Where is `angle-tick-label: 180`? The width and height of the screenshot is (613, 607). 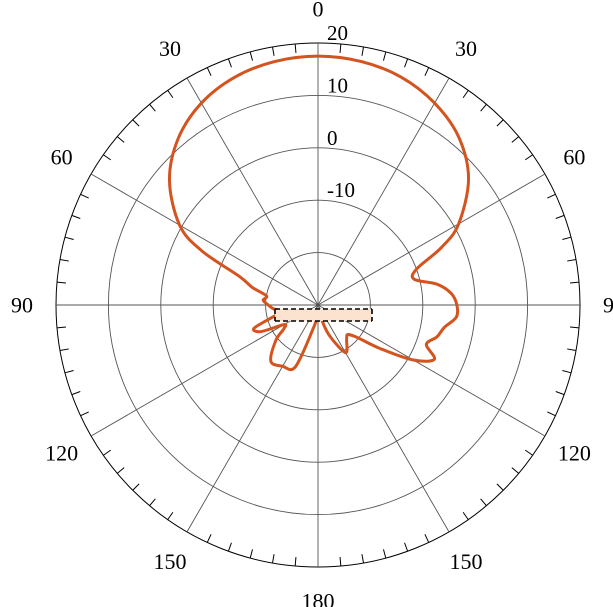
angle-tick-label: 180 is located at coordinates (318, 598).